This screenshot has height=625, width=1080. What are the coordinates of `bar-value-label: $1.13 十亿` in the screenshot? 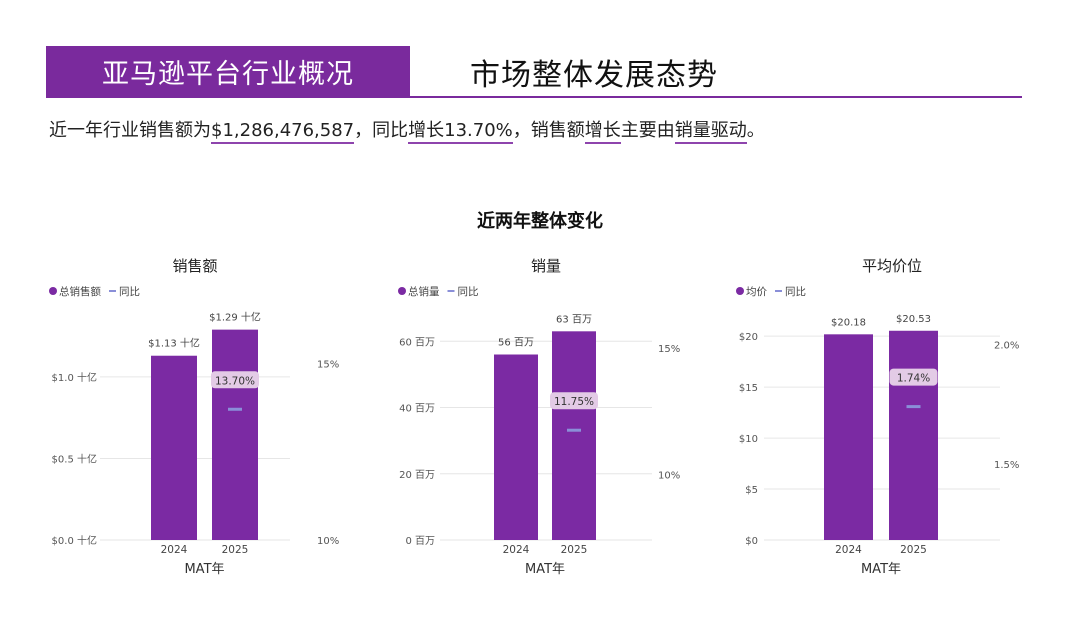 It's located at (174, 343).